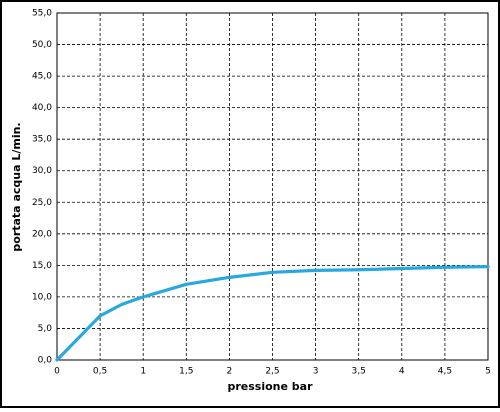 Image resolution: width=500 pixels, height=412 pixels. Describe the element at coordinates (100, 372) in the screenshot. I see `x-tick-label: 0,5` at that location.